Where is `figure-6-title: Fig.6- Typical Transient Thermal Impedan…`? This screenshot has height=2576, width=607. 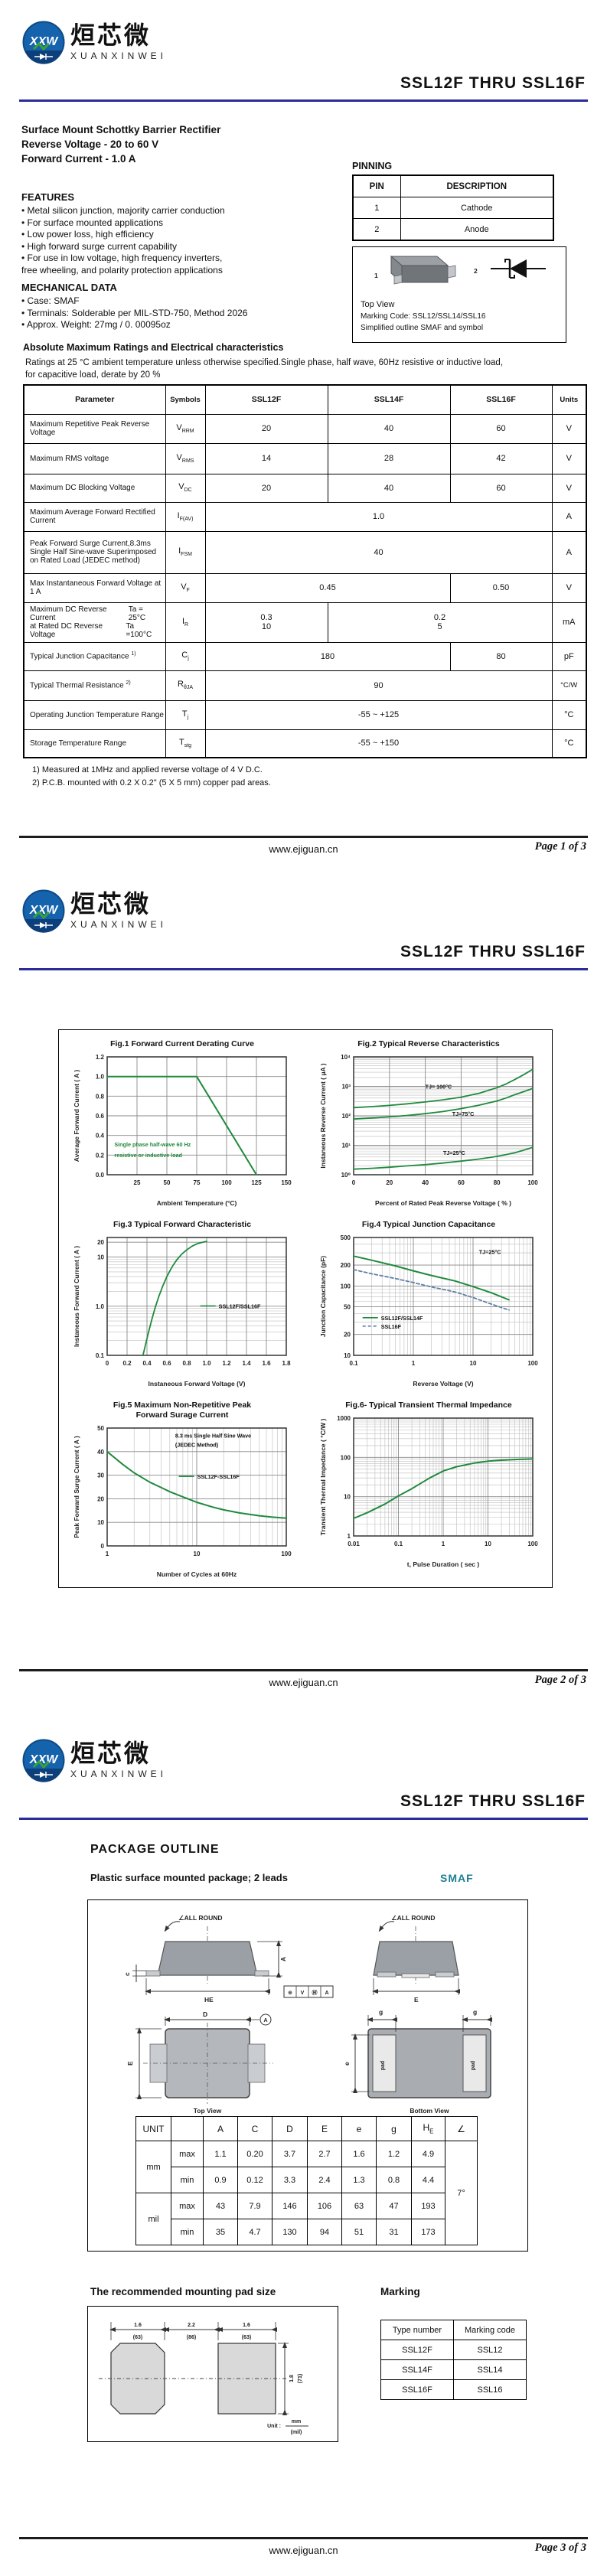 figure-6-title: Fig.6- Typical Transient Thermal Impedan… is located at coordinates (429, 1405).